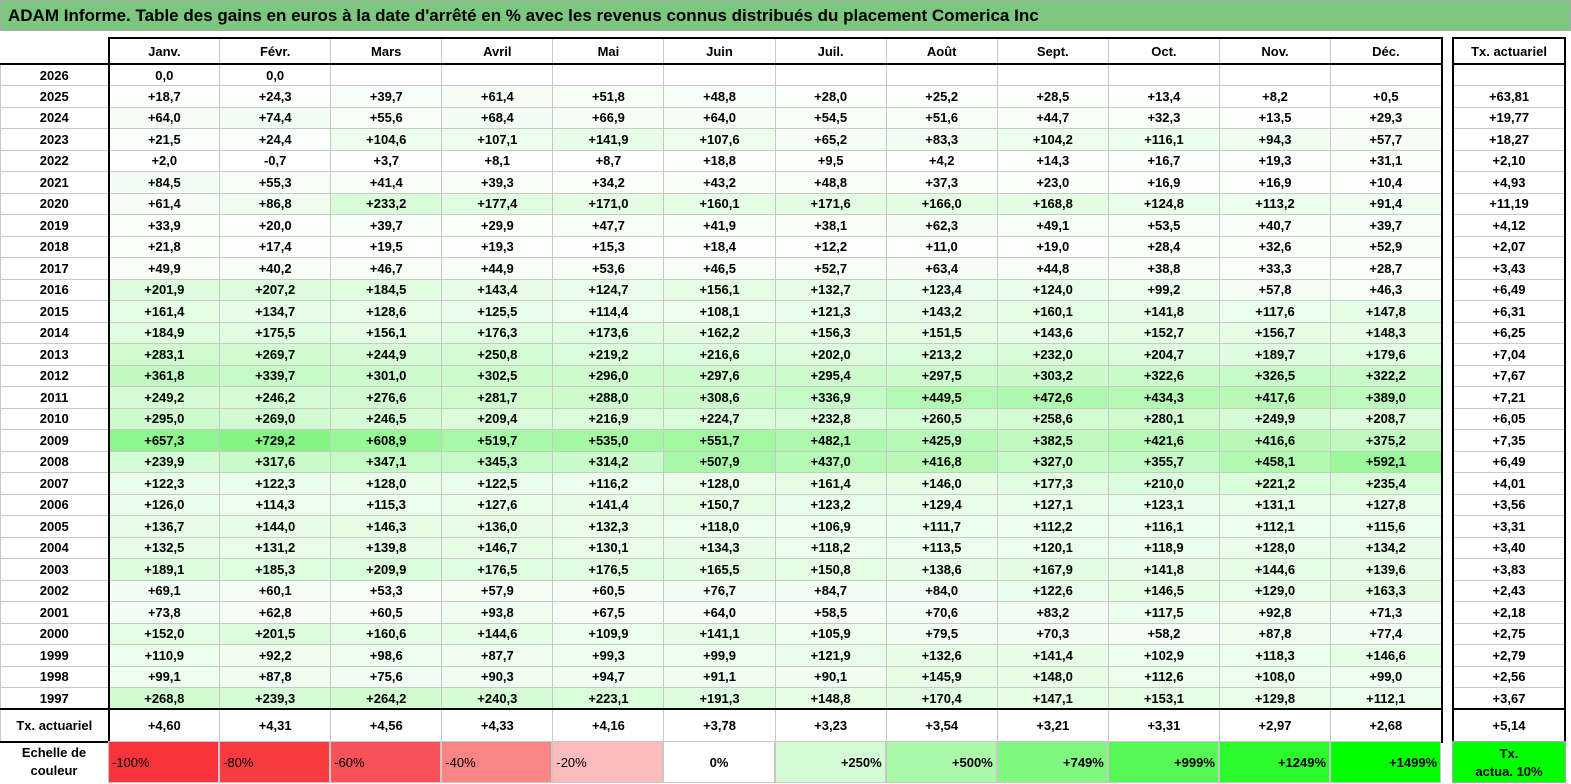 The height and width of the screenshot is (784, 1571). What do you see at coordinates (1163, 96) in the screenshot?
I see `gain-cell: +13,4` at bounding box center [1163, 96].